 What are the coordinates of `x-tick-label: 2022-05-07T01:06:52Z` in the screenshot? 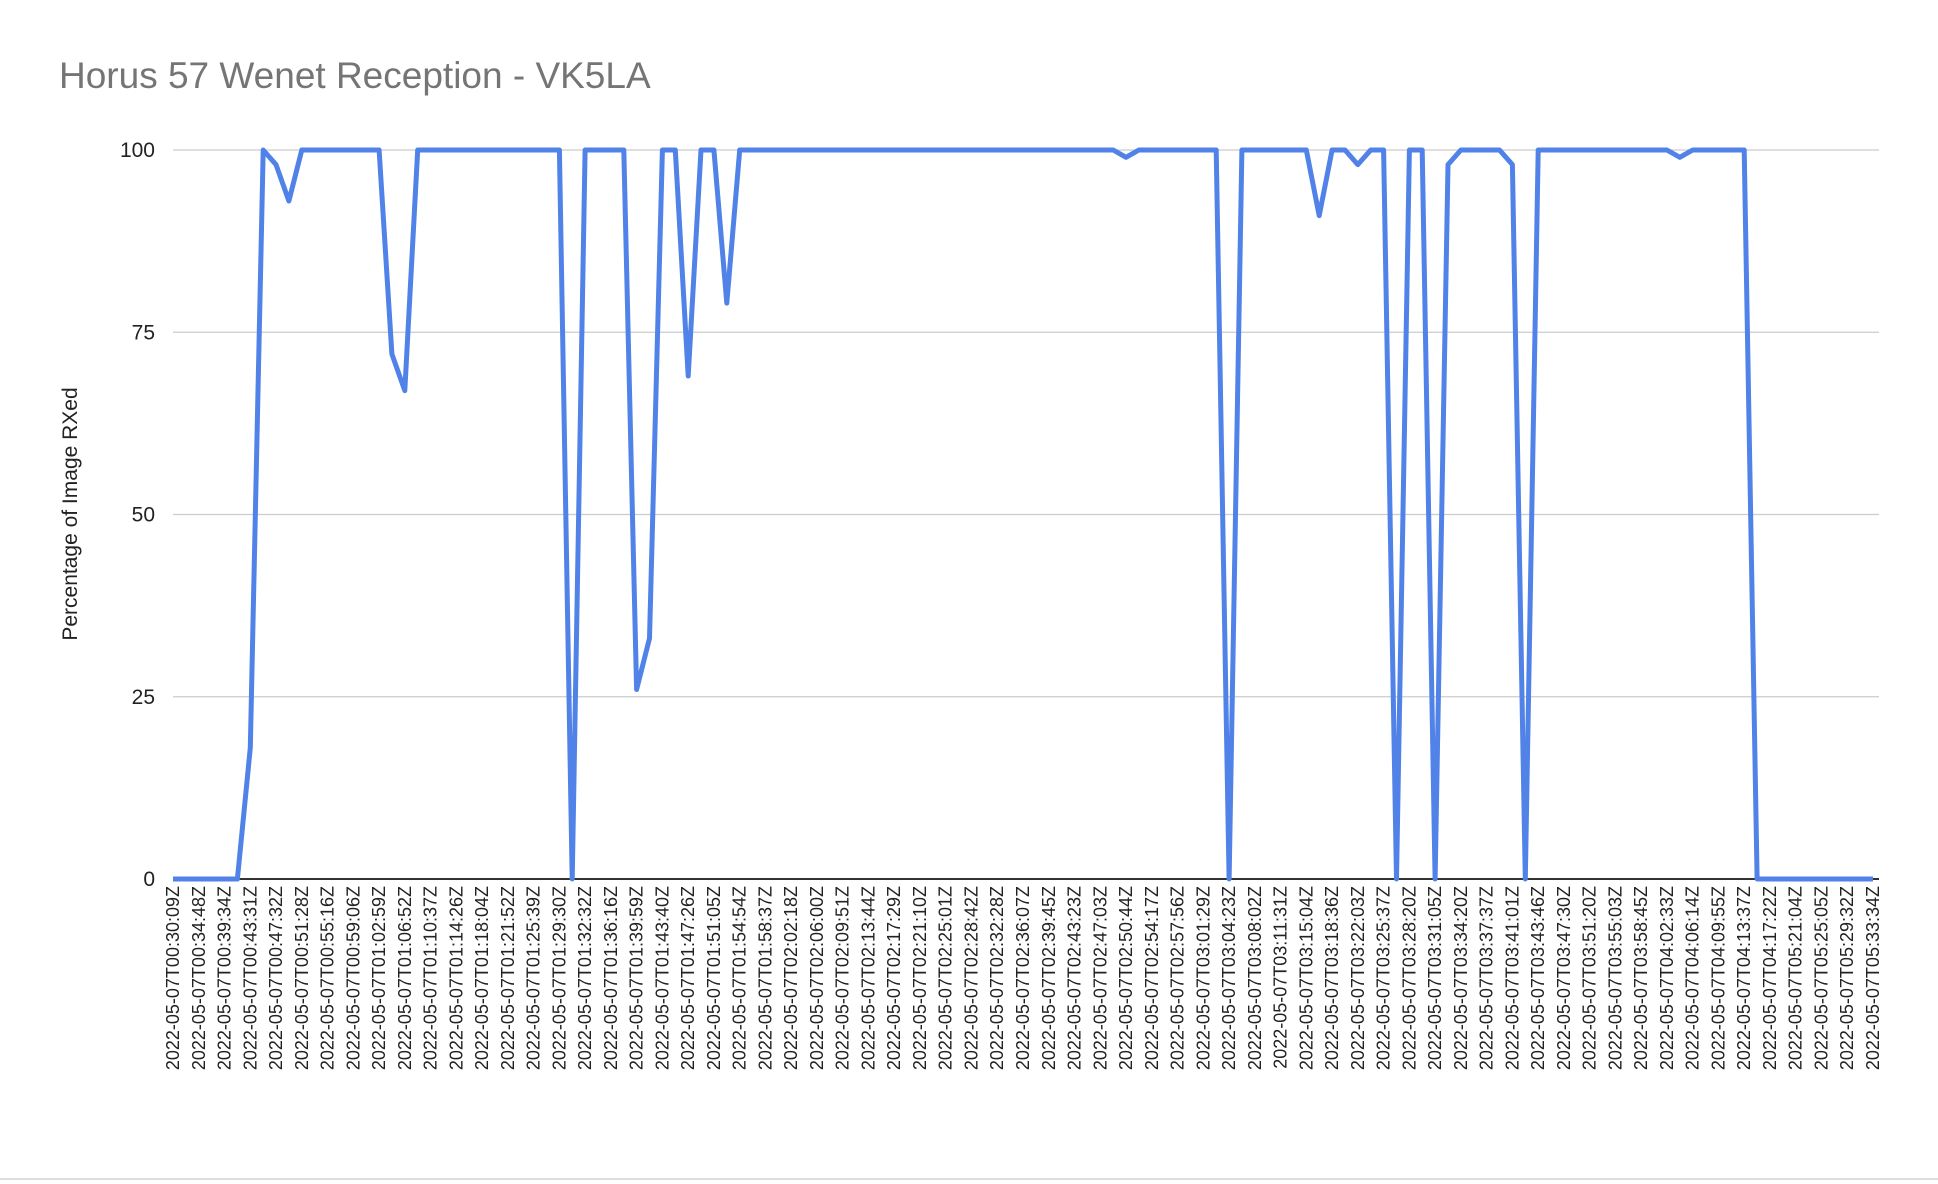 It's located at (405, 978).